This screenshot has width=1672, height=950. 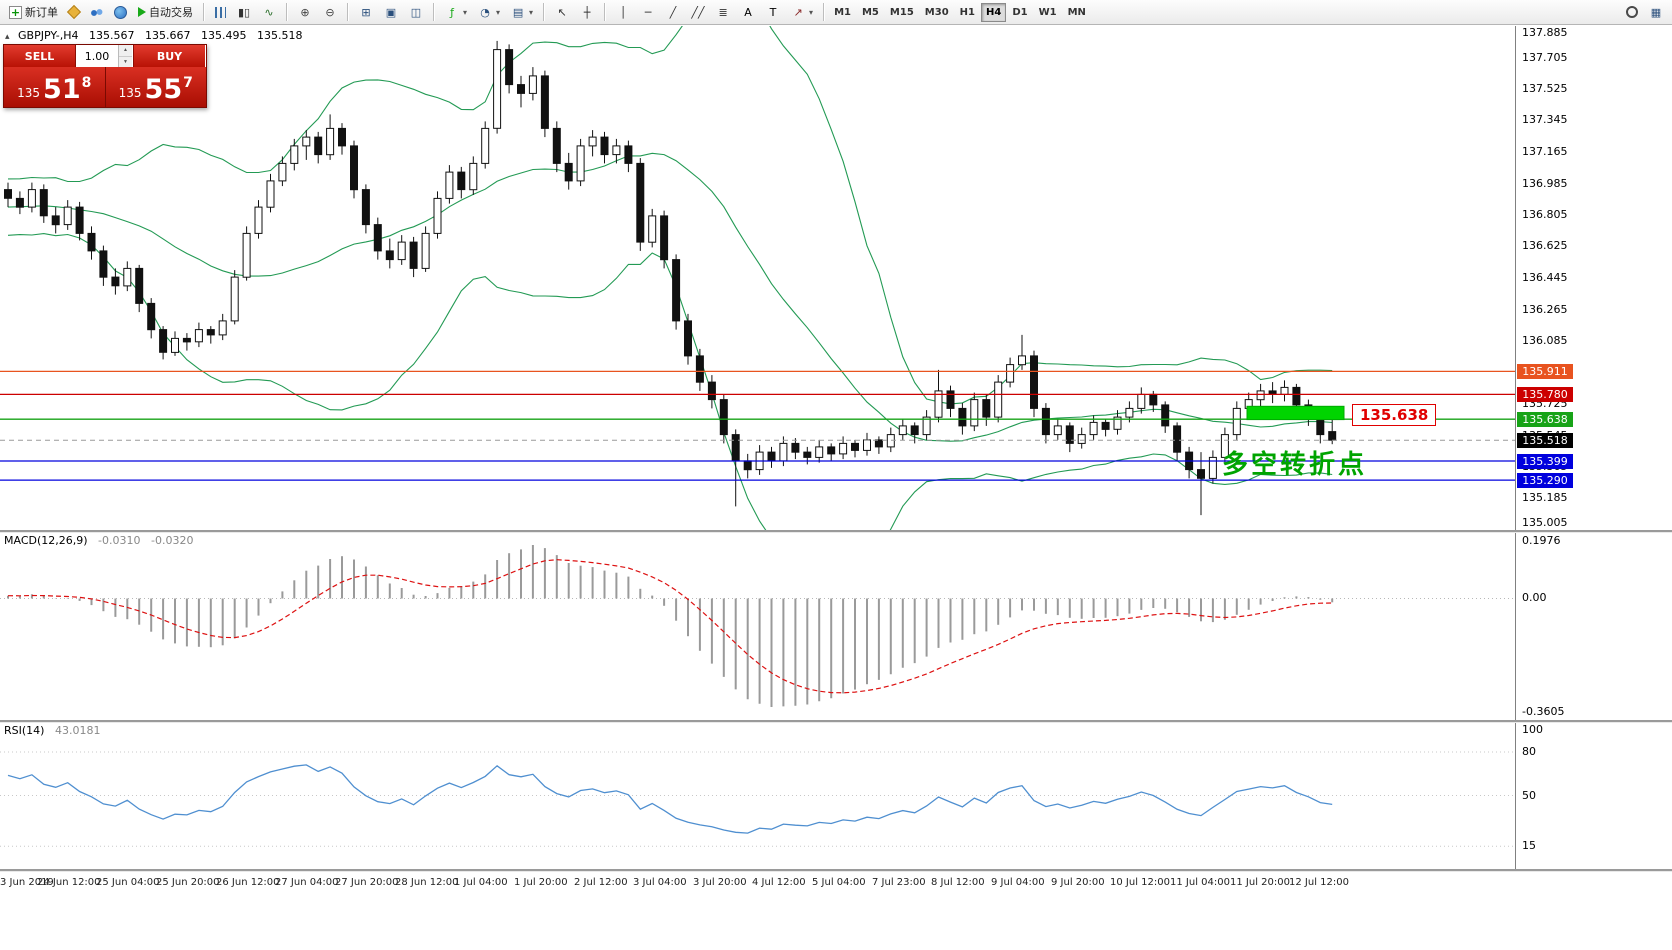 I want to click on zoom-in-button: ⊕, so click(x=305, y=12).